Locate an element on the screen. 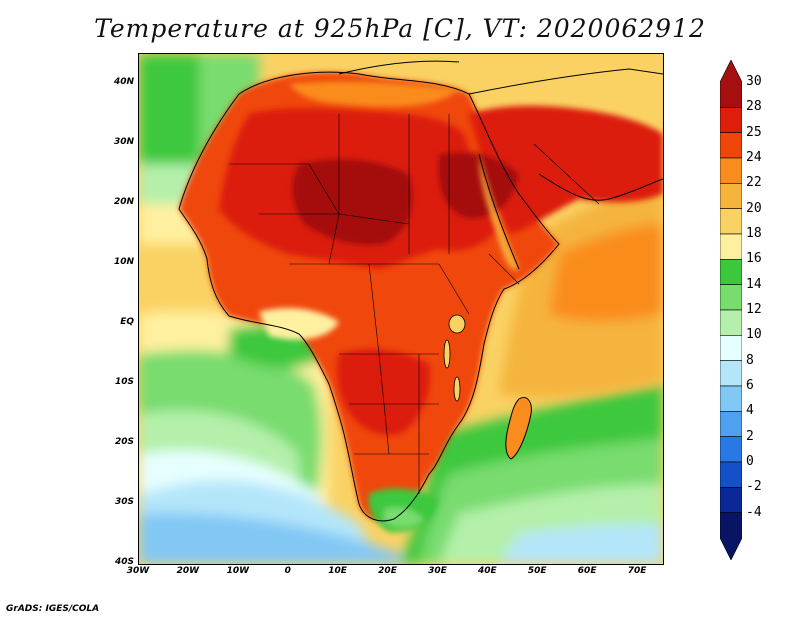 Image resolution: width=800 pixels, height=618 pixels. colorbar-label: 22 is located at coordinates (754, 183).